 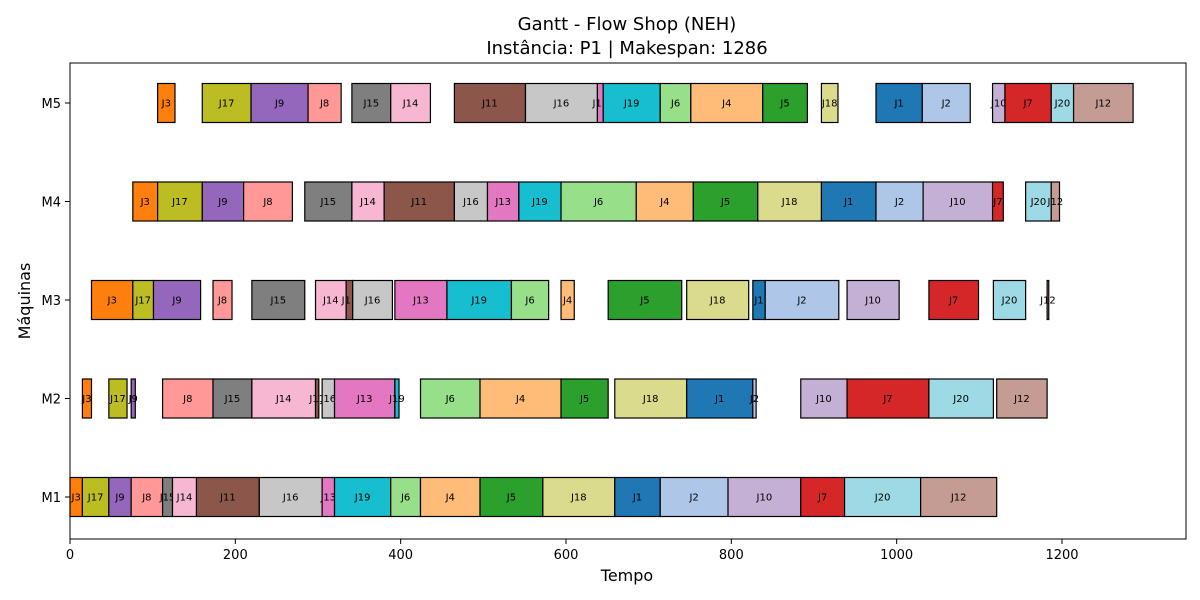 What do you see at coordinates (566, 555) in the screenshot?
I see `x-tick-label: 600` at bounding box center [566, 555].